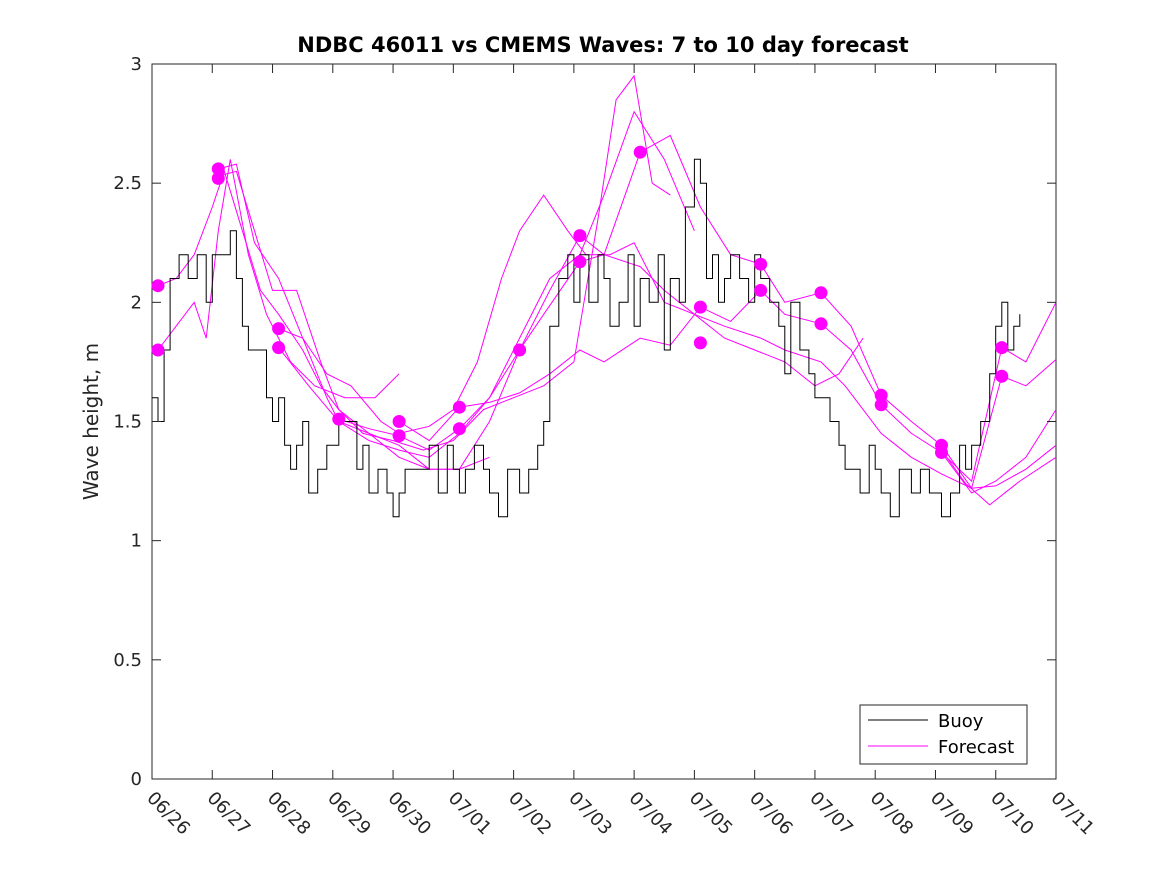  What do you see at coordinates (136, 779) in the screenshot?
I see `y-tick-label-0: 0` at bounding box center [136, 779].